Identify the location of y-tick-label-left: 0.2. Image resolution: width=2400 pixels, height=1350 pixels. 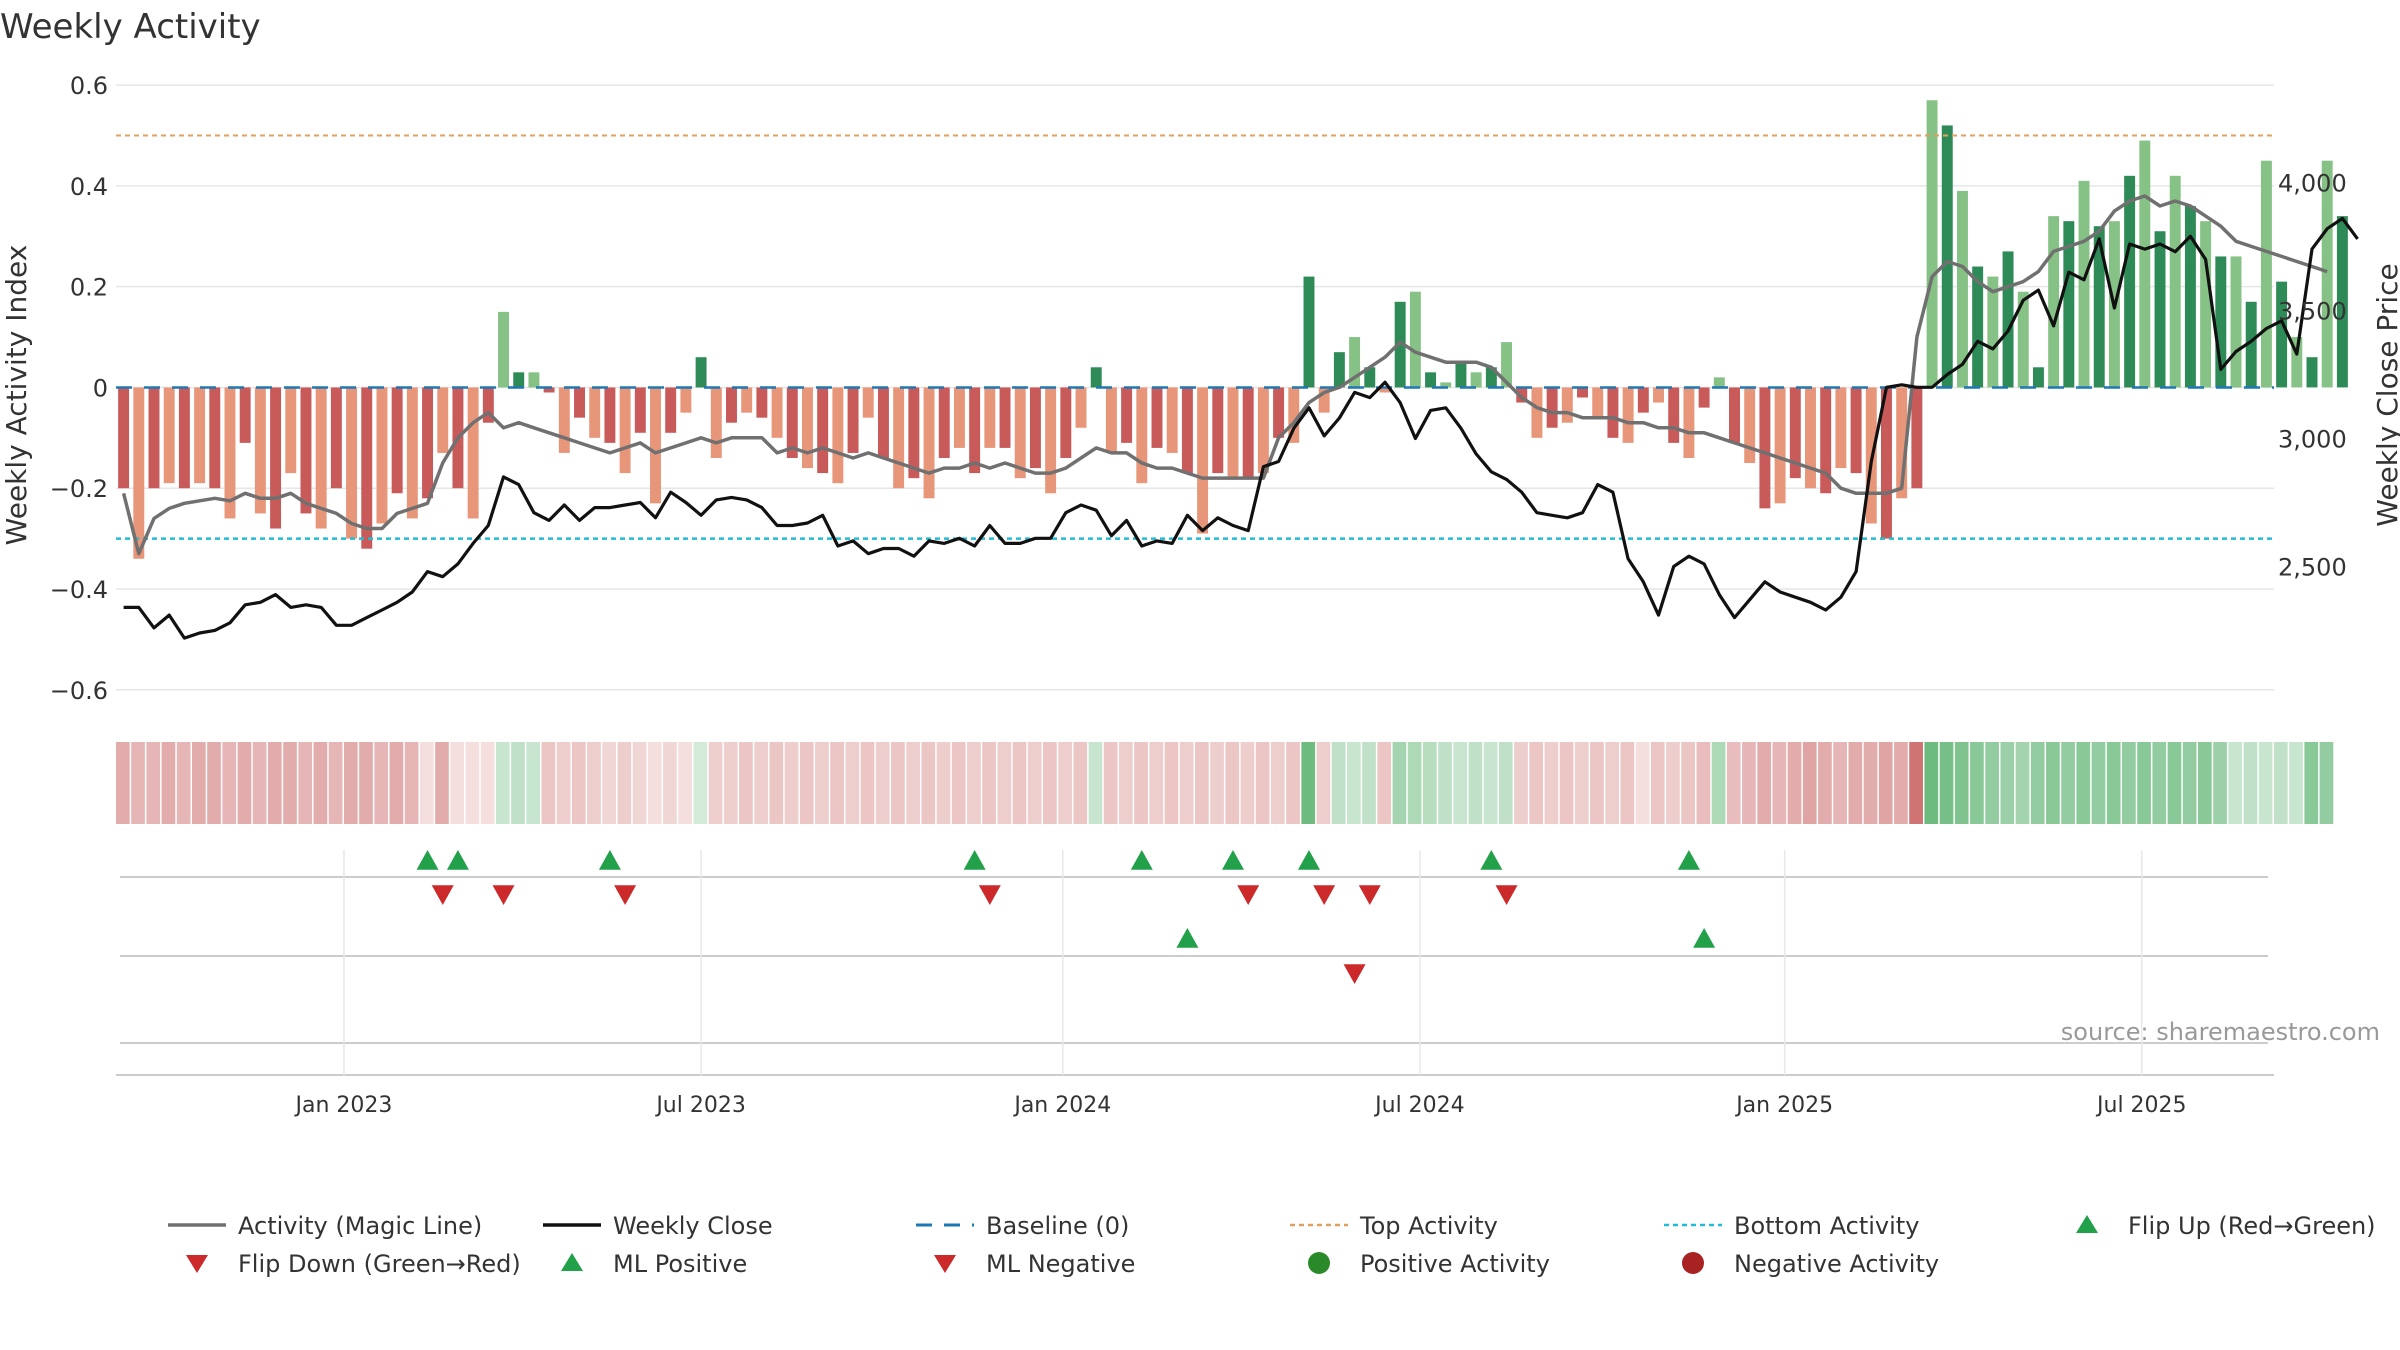
(89, 288).